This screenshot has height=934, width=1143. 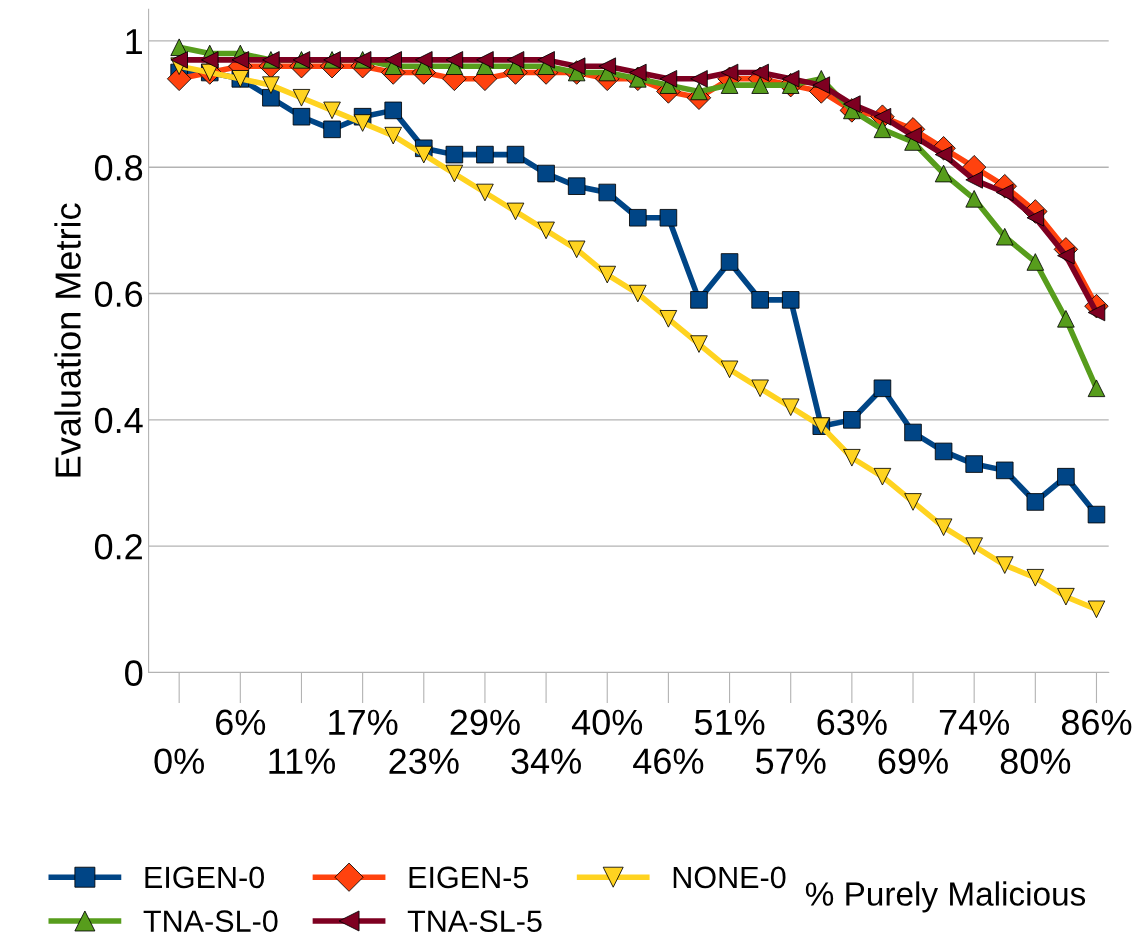 I want to click on x-tick-label: 29%, so click(x=485, y=722).